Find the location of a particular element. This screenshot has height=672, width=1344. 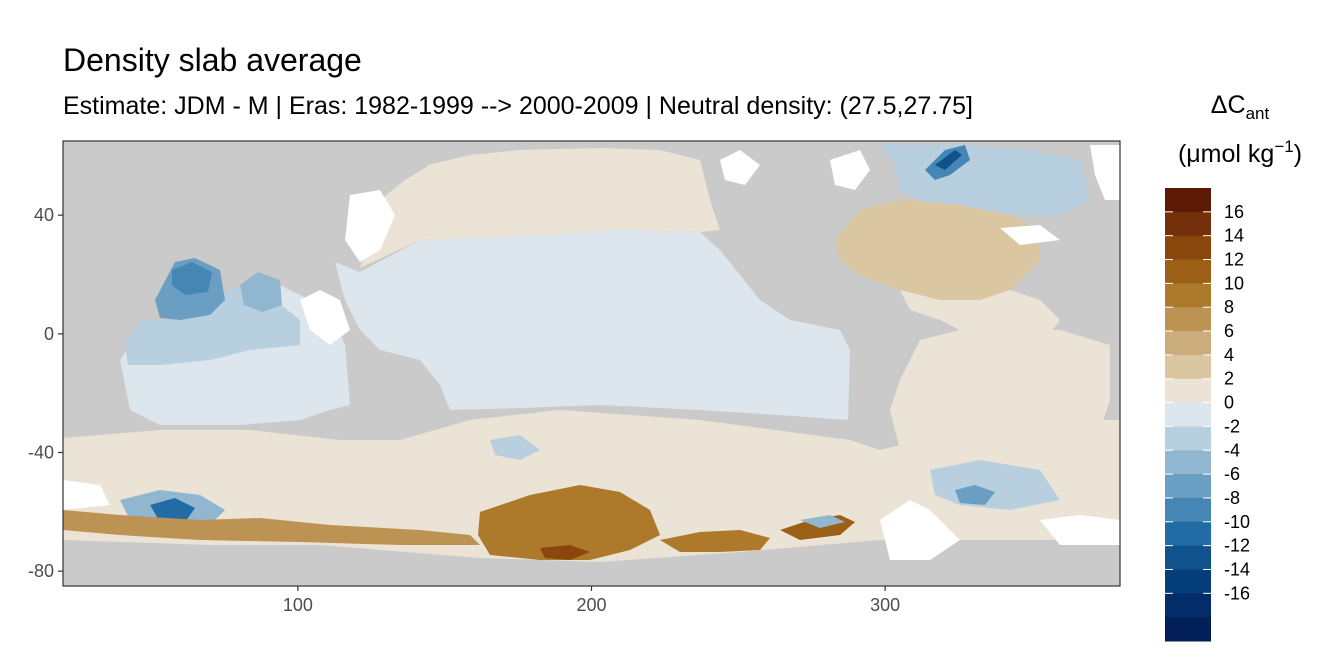

legend-unit-prefix: (μmol kg is located at coordinates (1226, 154).